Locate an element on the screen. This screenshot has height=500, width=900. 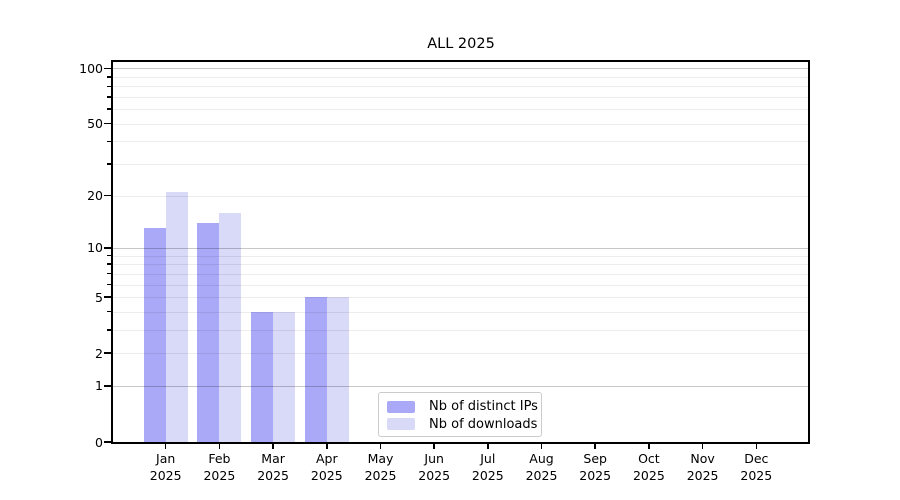
legend-swatch-distinct-ips is located at coordinates (401, 406).